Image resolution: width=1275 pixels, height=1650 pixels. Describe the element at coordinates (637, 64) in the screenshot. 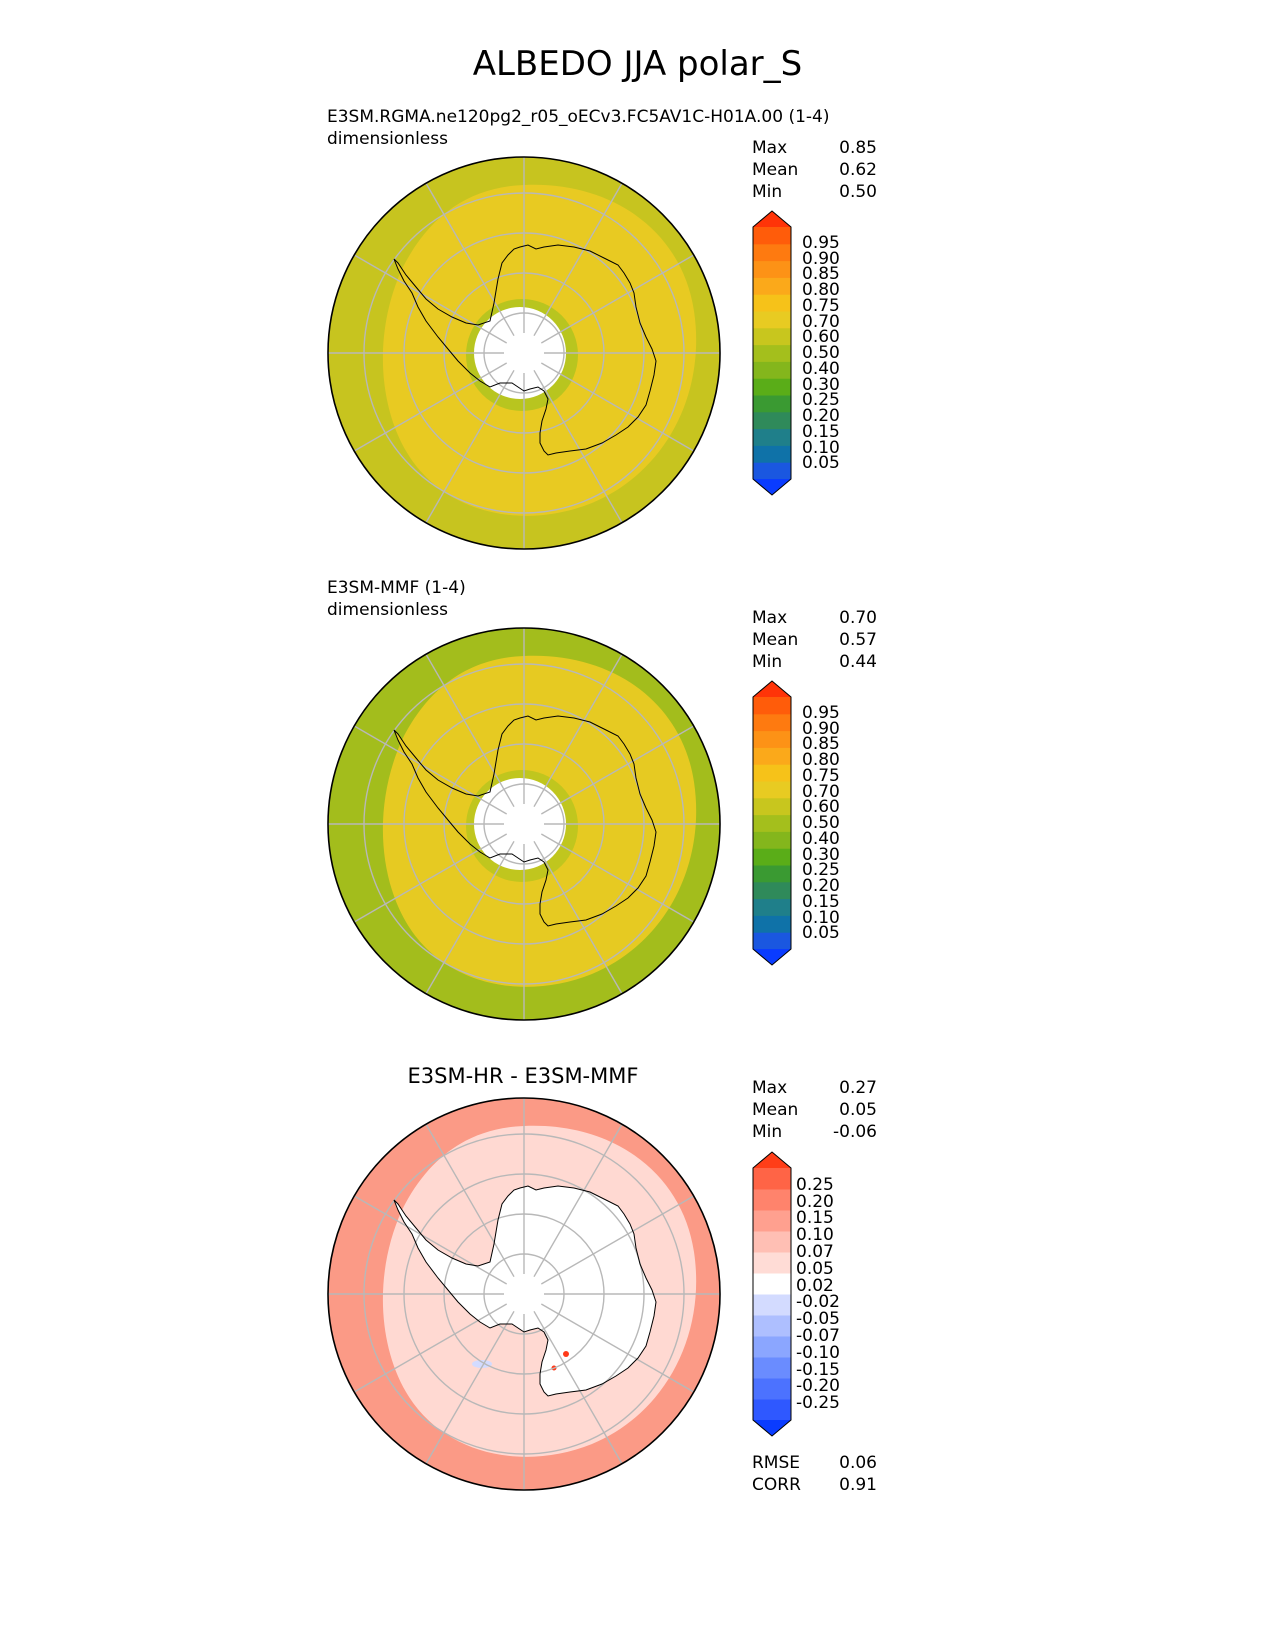

I see `figure-title: ALBEDO JJA polar_S` at that location.